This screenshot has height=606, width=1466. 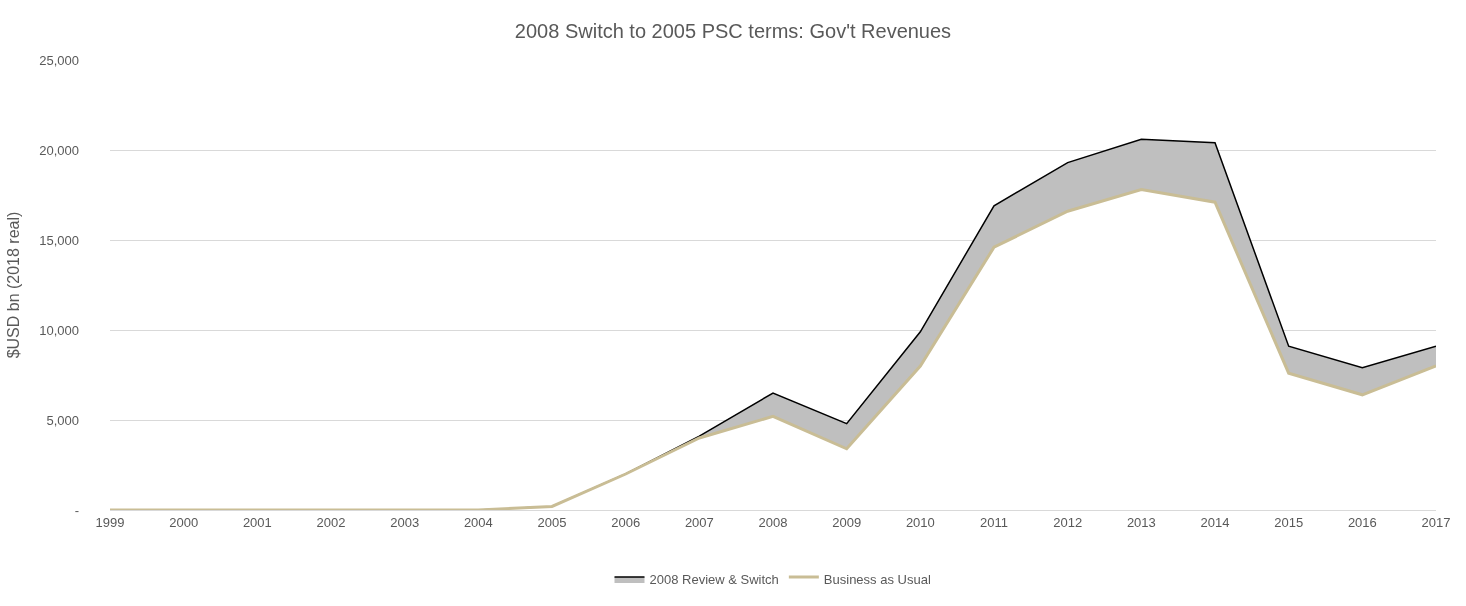 What do you see at coordinates (59, 330) in the screenshot?
I see `y-tick-label: 10,000` at bounding box center [59, 330].